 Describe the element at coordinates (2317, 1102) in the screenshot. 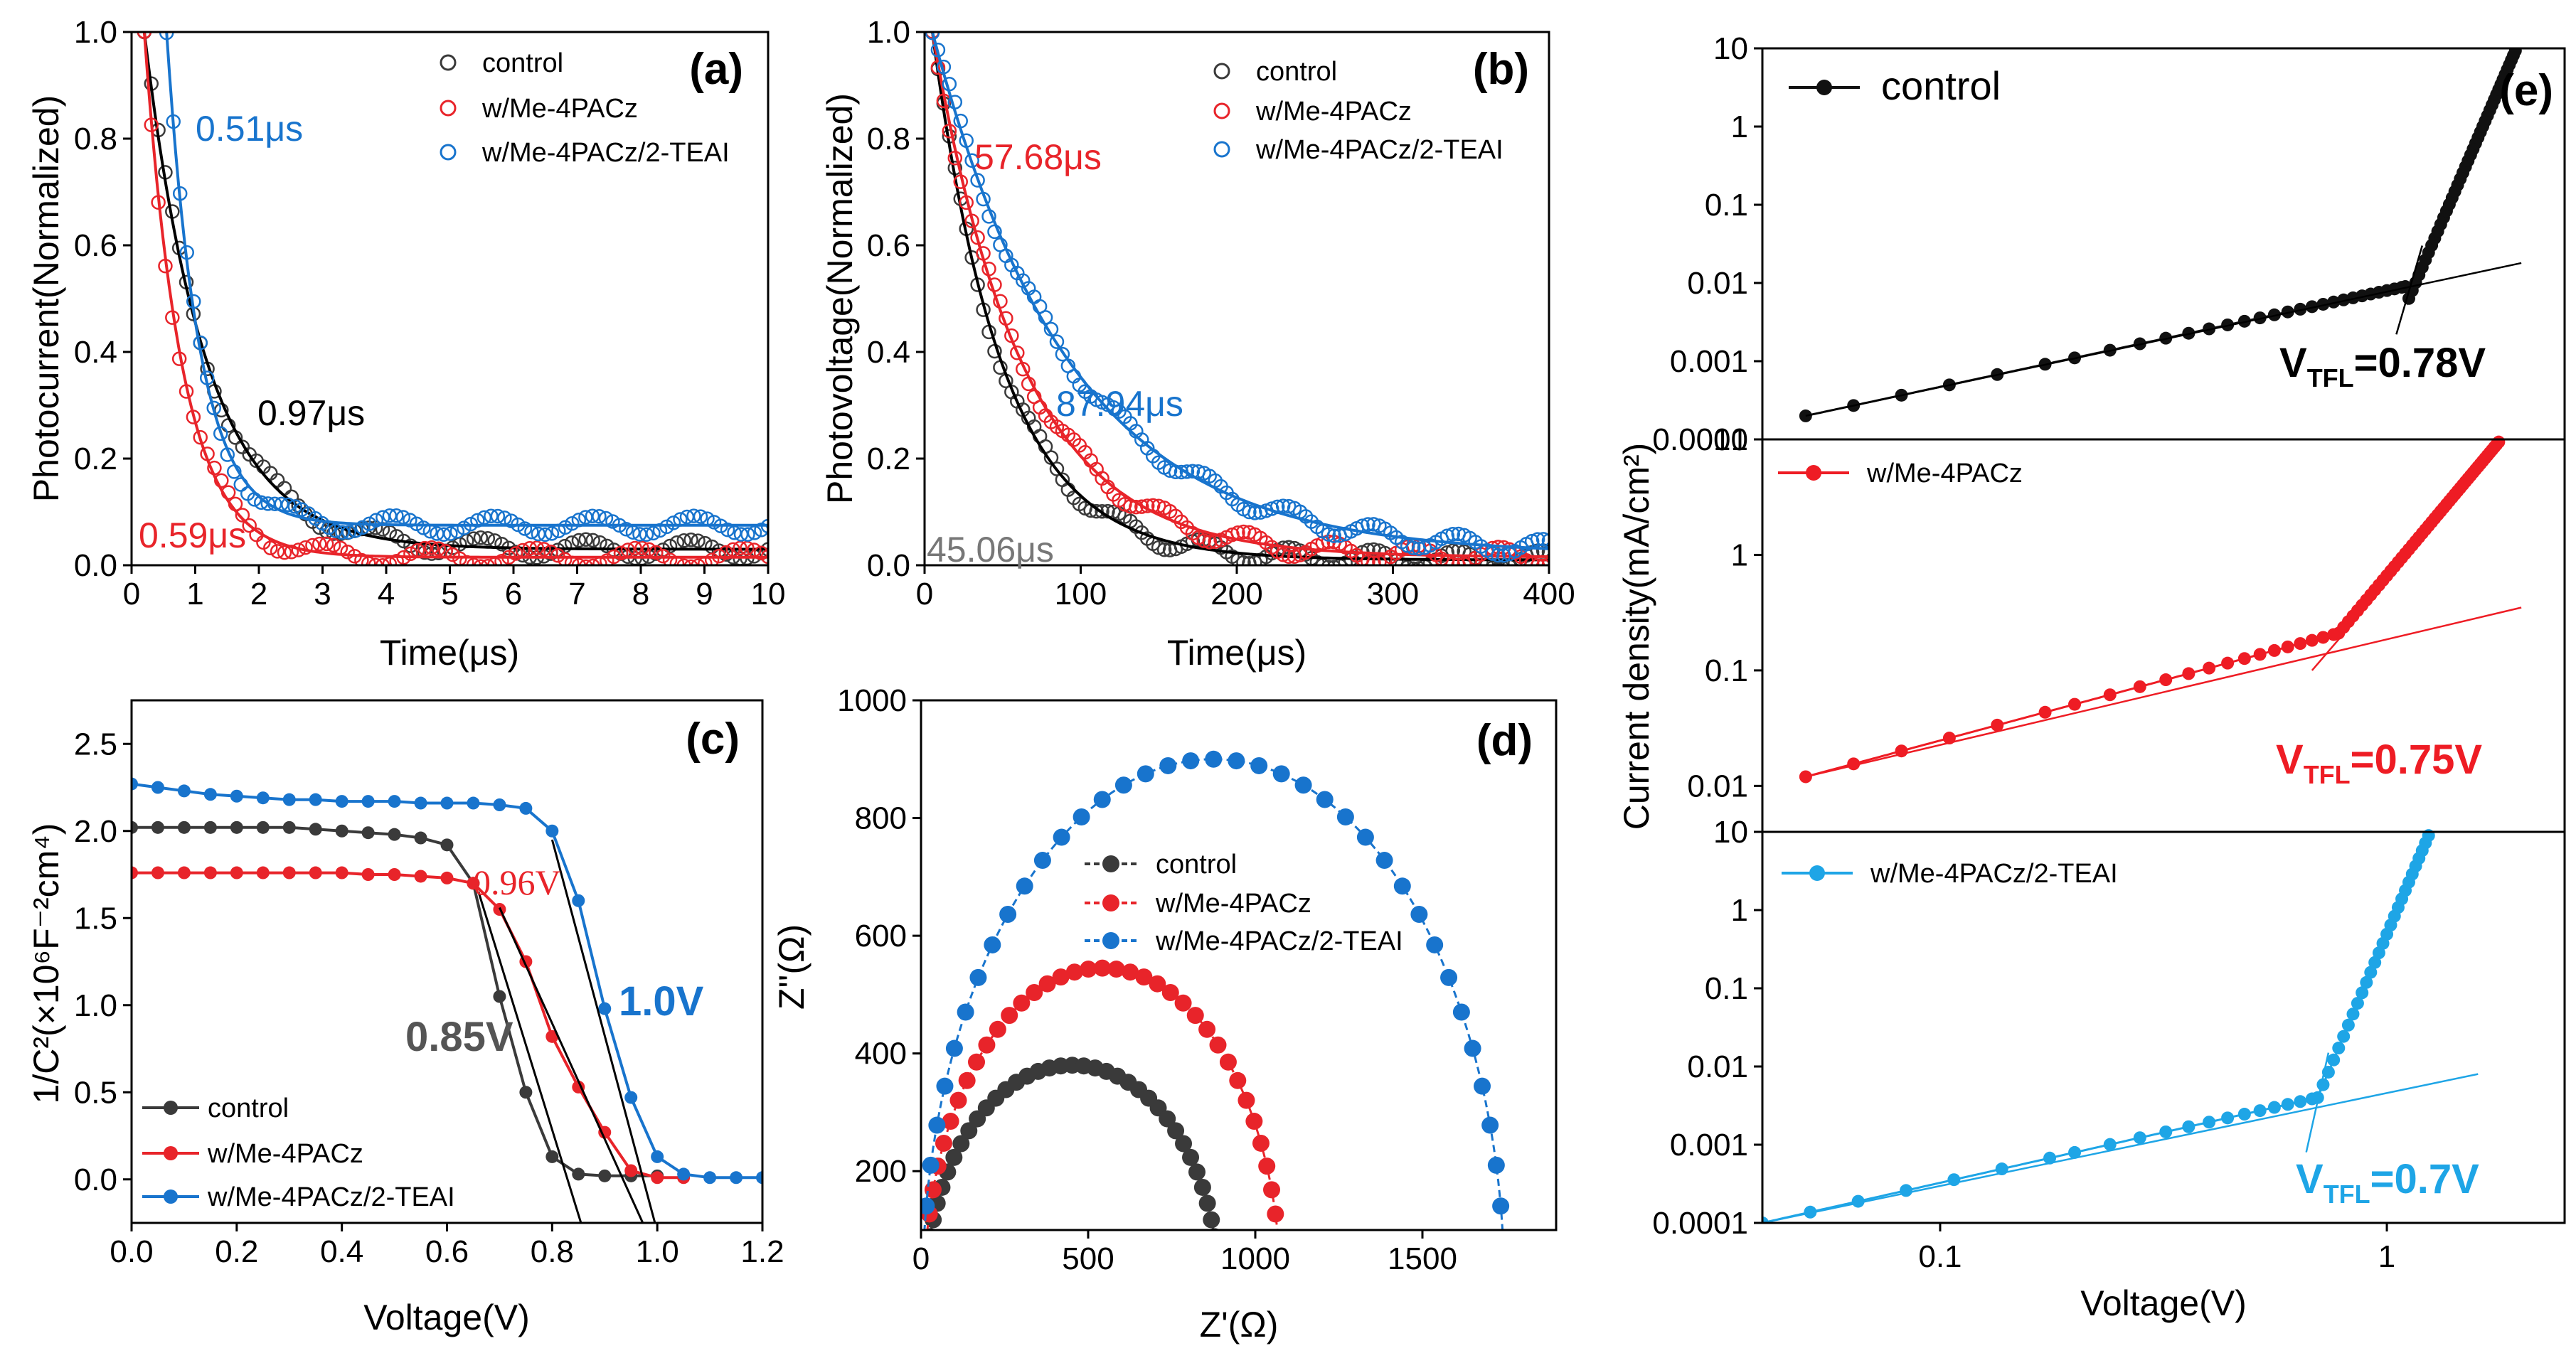

I see `chart-e-e_teai-fit-tfl` at that location.